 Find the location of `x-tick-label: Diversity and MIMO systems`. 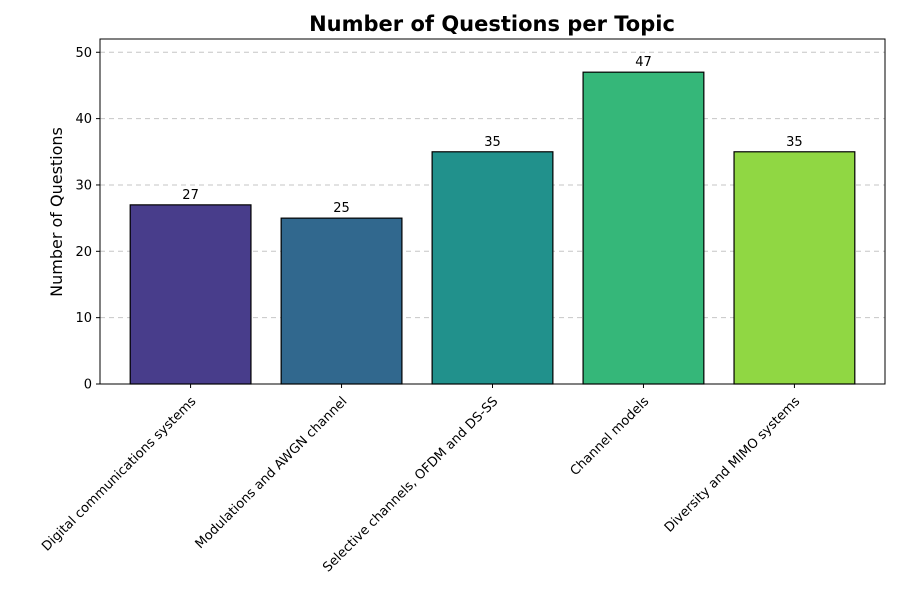

x-tick-label: Diversity and MIMO systems is located at coordinates (733, 465).